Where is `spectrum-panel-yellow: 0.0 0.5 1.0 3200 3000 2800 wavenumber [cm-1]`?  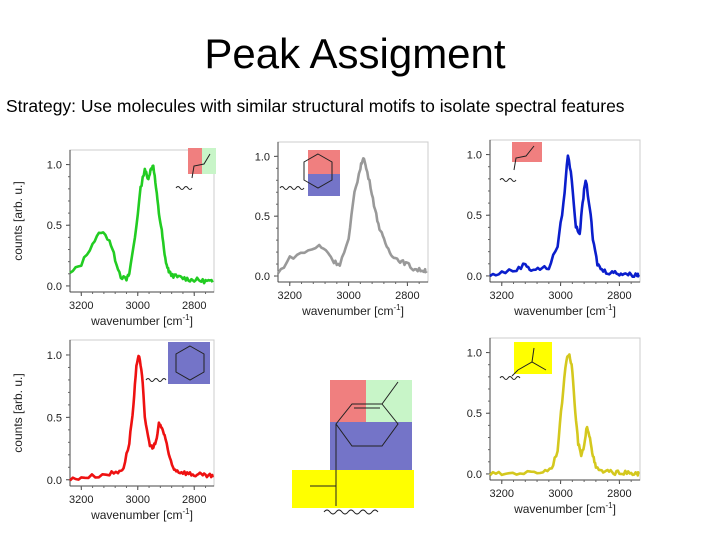 spectrum-panel-yellow: 0.0 0.5 1.0 3200 3000 2800 wavenumber [cm-1] is located at coordinates (553, 430).